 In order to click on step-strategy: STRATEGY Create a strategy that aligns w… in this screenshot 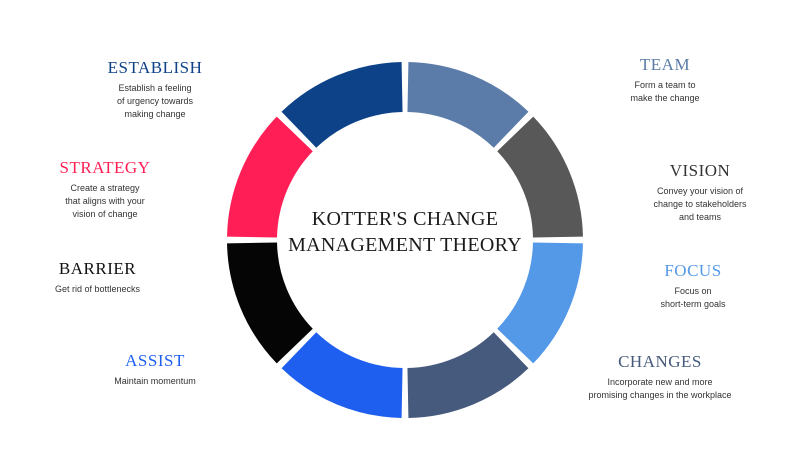, I will do `click(105, 189)`.